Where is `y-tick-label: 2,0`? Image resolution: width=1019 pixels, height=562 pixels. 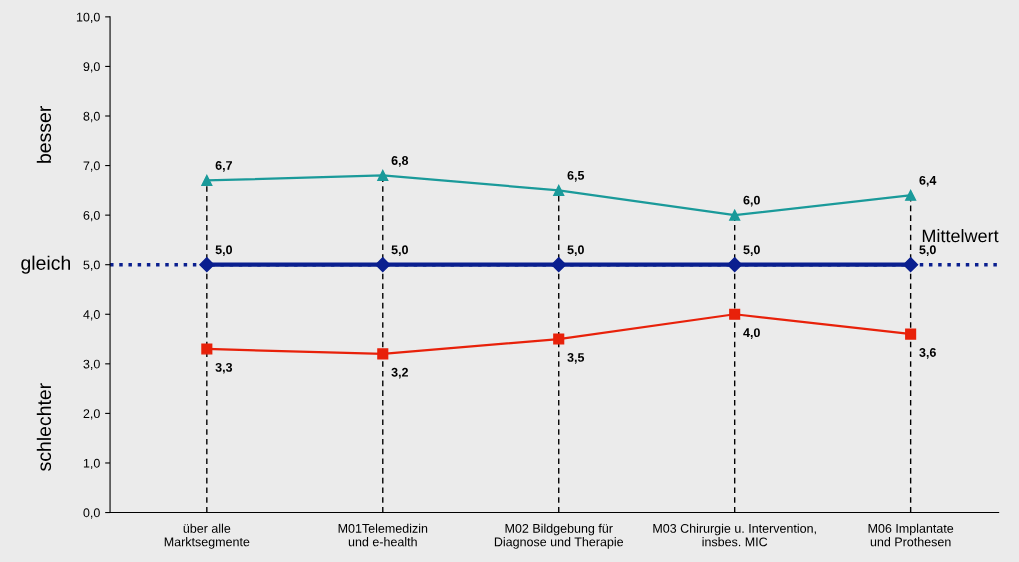 y-tick-label: 2,0 is located at coordinates (91, 414).